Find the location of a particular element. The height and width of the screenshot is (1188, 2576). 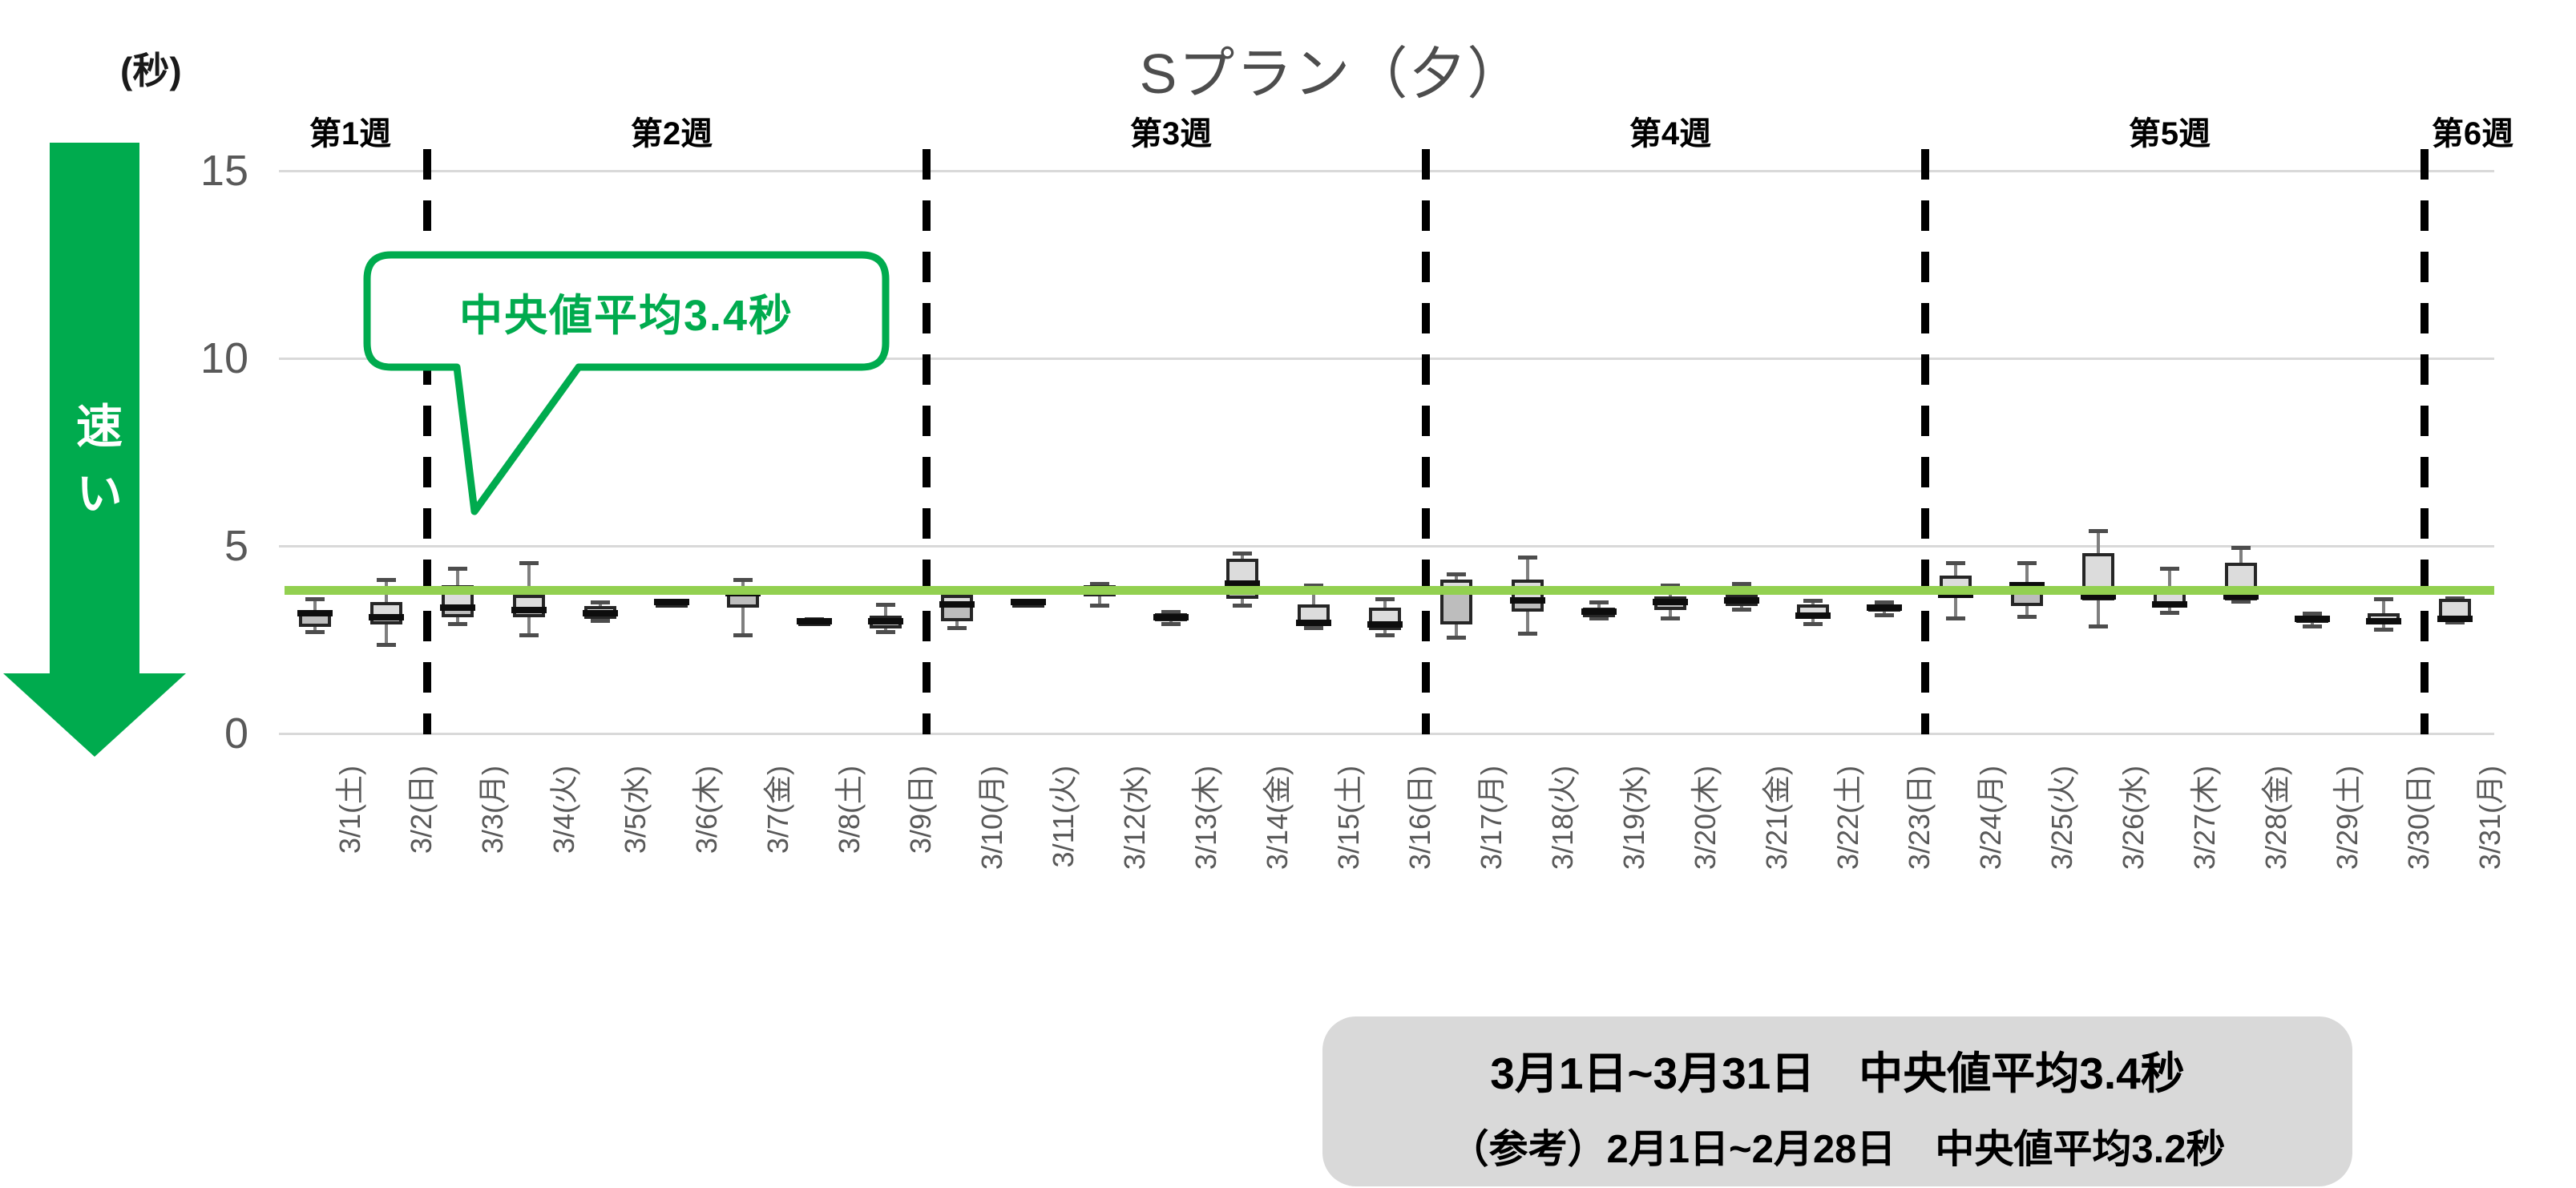

speed-arrow is located at coordinates (95, 408).